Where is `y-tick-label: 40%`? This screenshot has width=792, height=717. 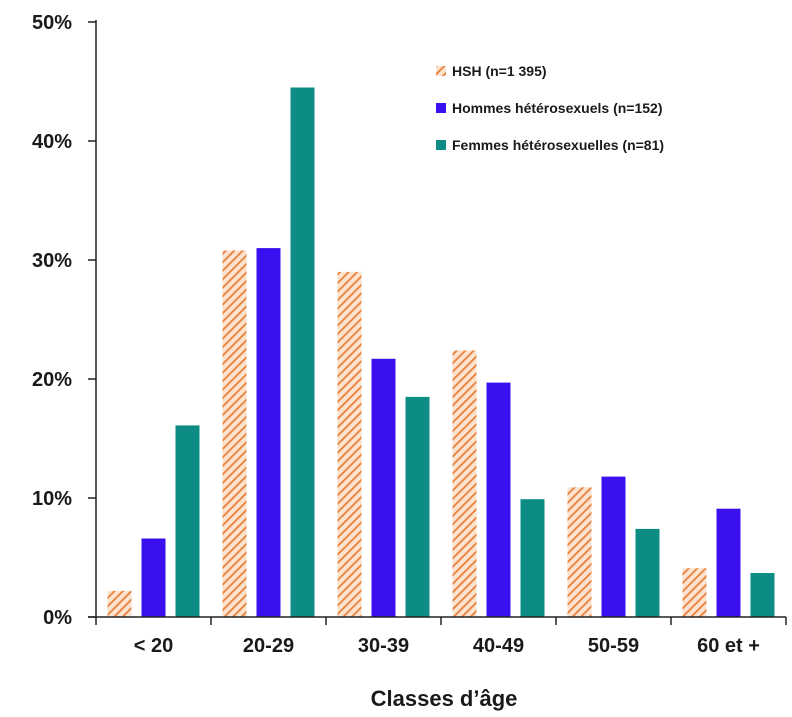 y-tick-label: 40% is located at coordinates (52, 142).